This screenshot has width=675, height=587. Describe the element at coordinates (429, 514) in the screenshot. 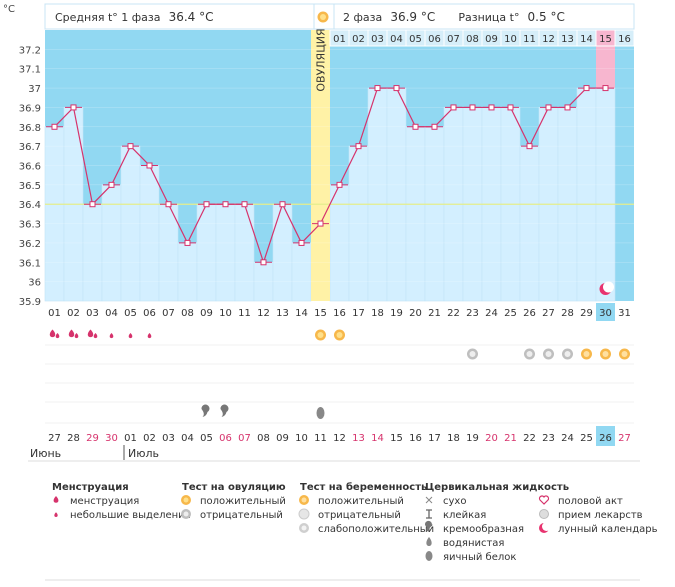

I see `sticky-icon` at that location.